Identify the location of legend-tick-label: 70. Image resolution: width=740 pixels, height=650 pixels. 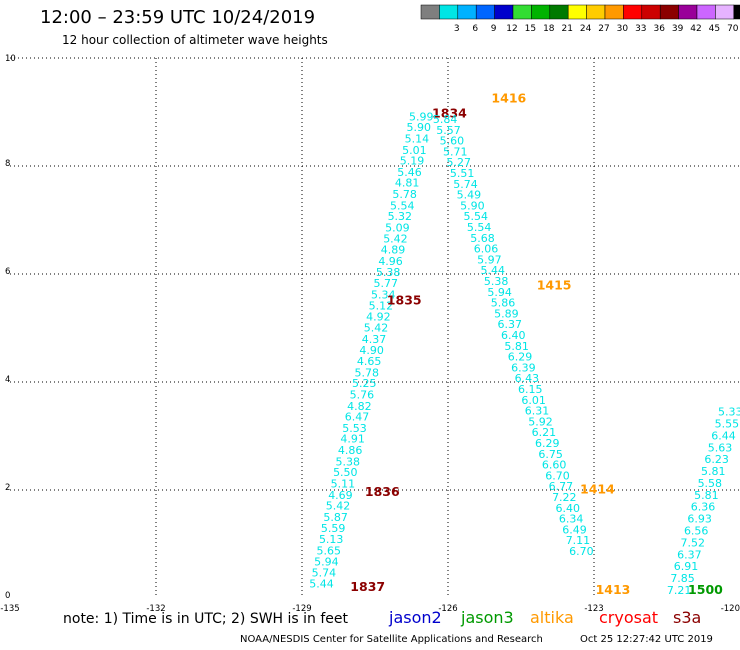
(733, 29).